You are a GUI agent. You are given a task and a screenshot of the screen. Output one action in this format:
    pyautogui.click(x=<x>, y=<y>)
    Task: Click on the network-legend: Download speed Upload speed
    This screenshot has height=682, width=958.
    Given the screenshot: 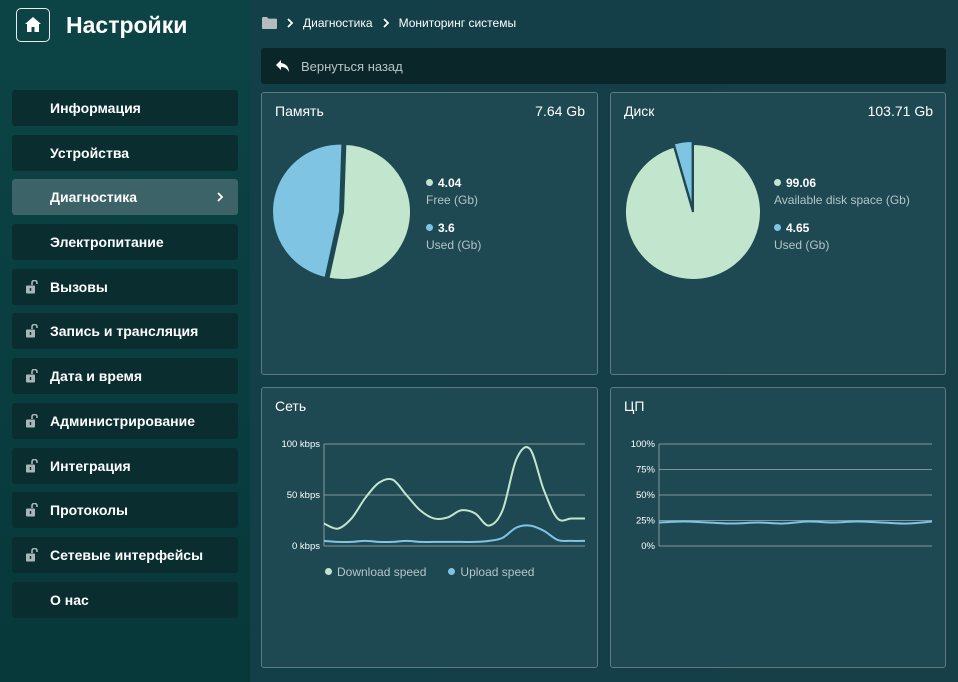 What is the action you would take?
    pyautogui.click(x=440, y=572)
    